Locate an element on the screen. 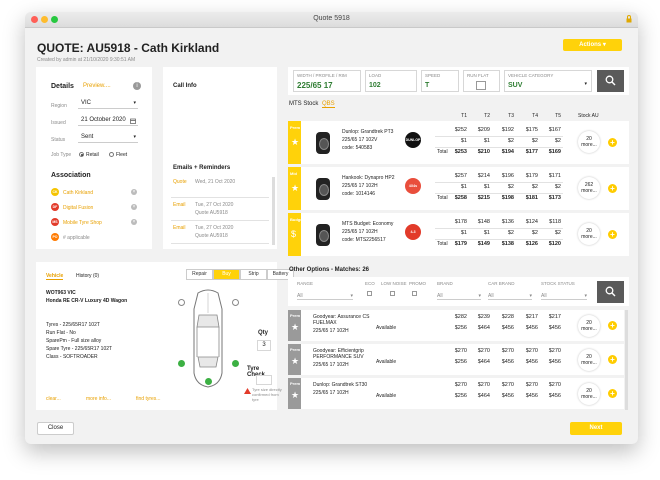 Image resolution: width=660 pixels, height=480 pixels. divider is located at coordinates (220, 243).